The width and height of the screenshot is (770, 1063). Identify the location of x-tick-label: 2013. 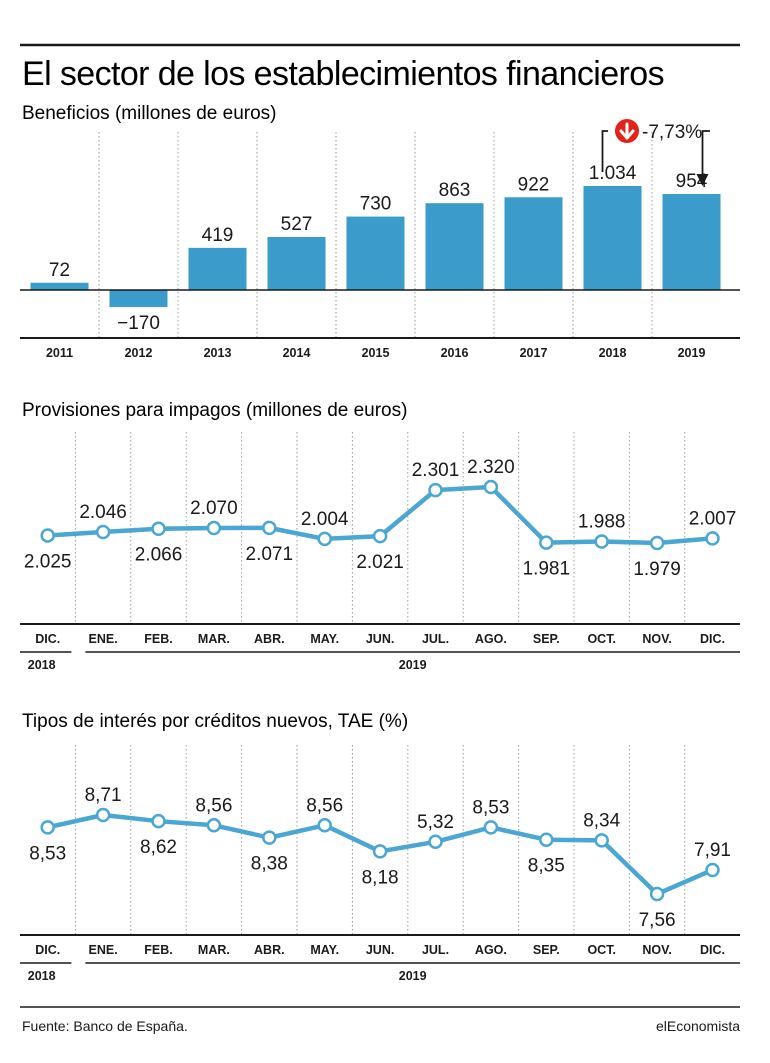
(218, 353).